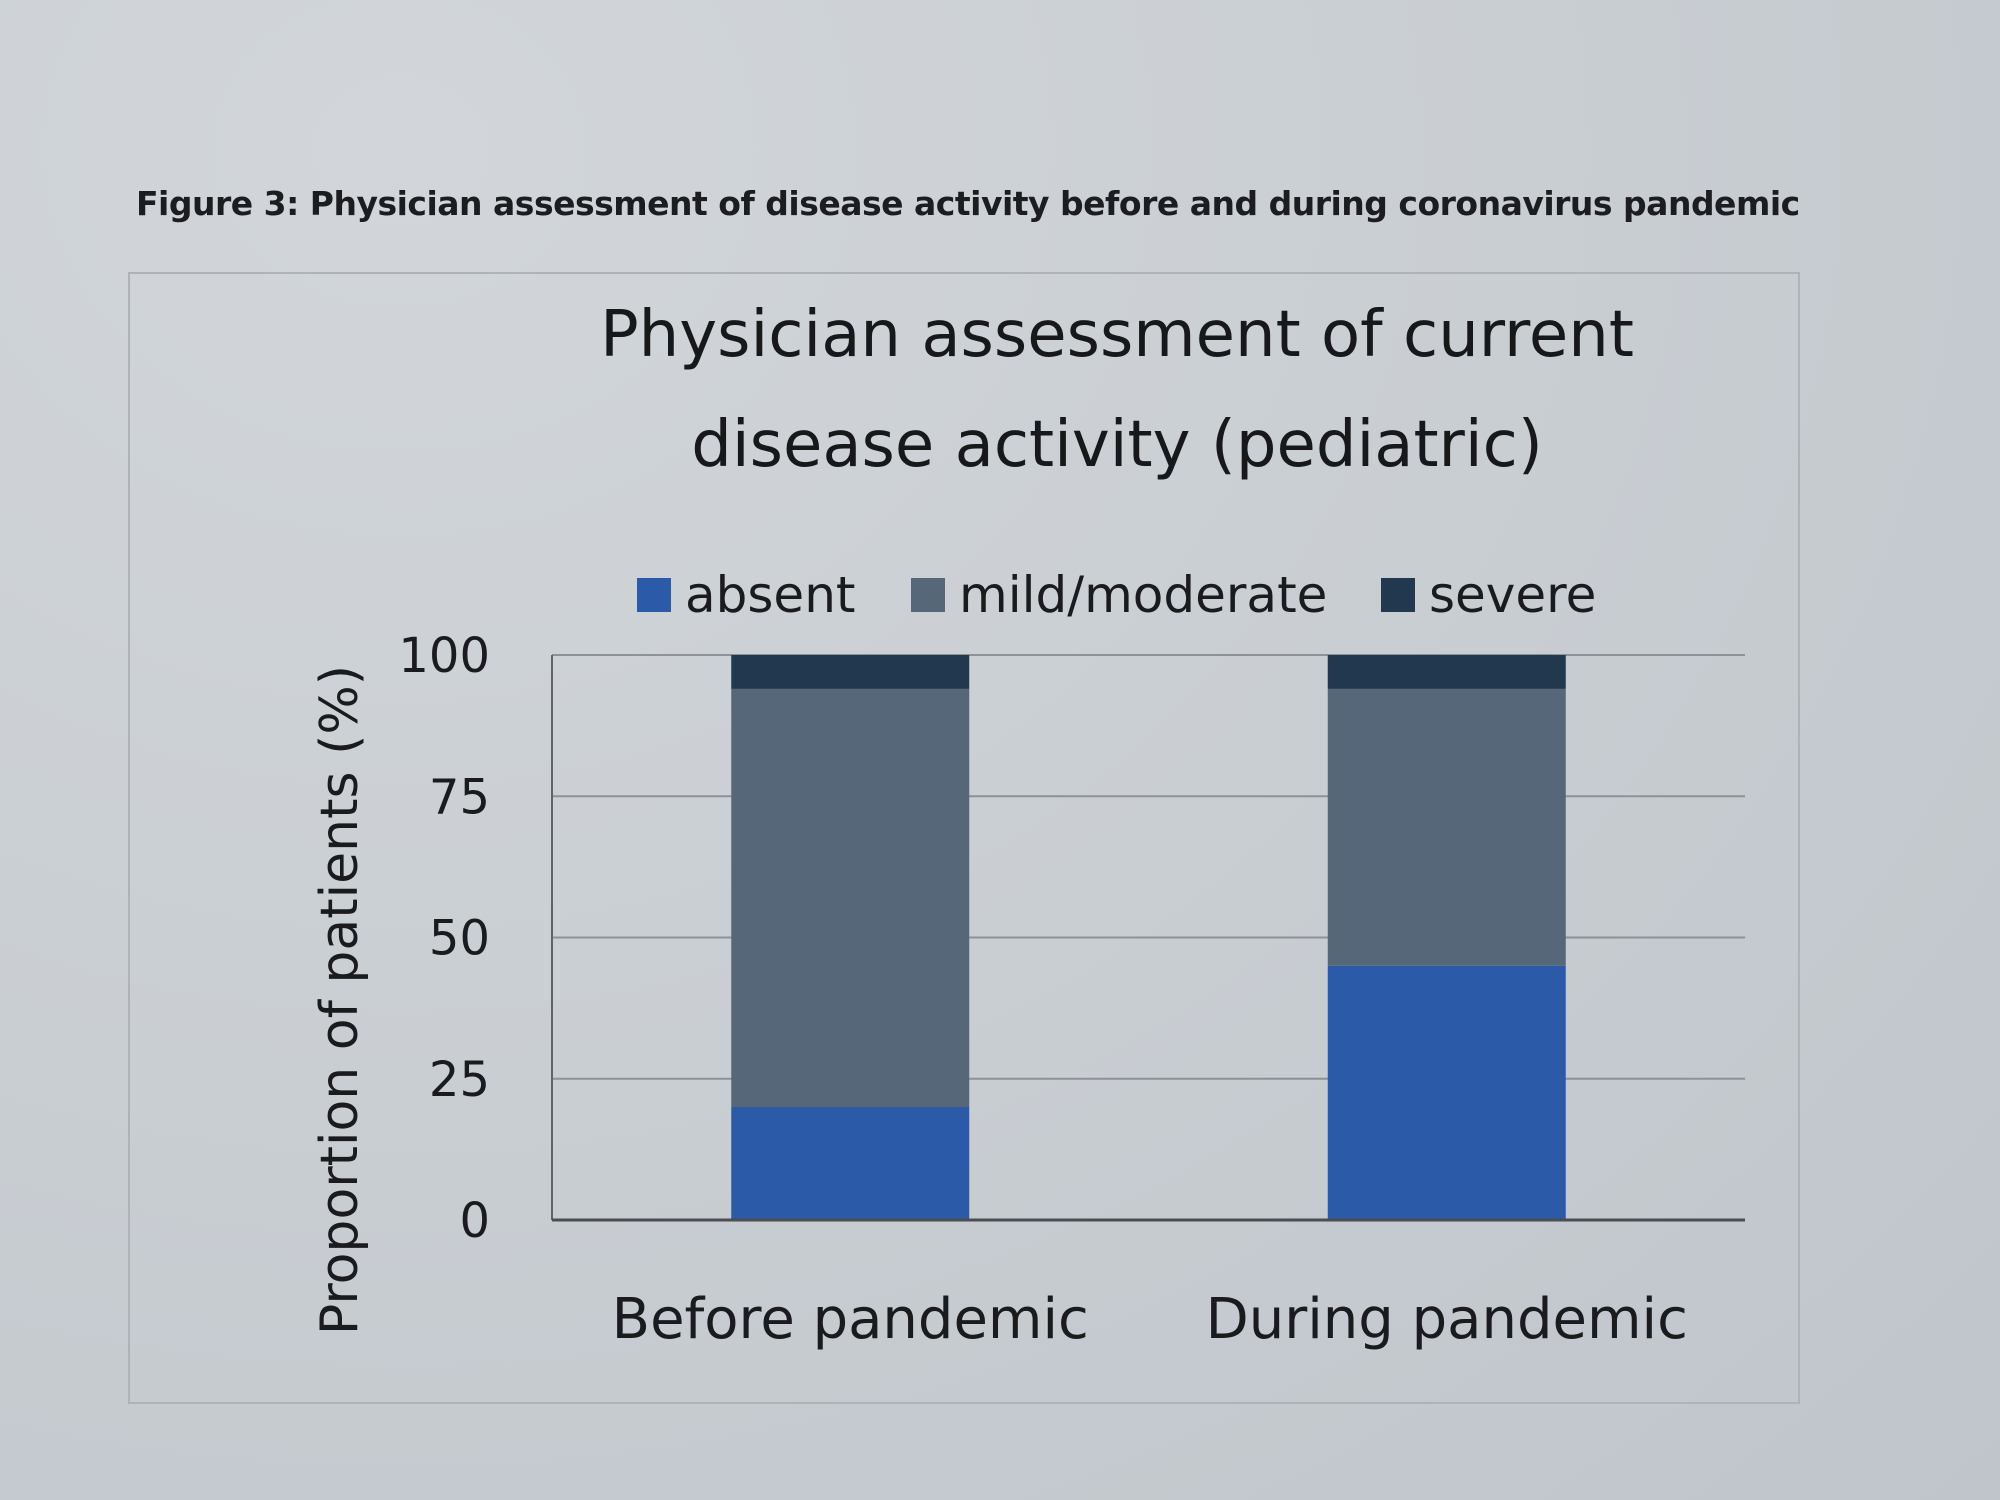  I want to click on legend-label-mild-moderate: mild/moderate, so click(1143, 595).